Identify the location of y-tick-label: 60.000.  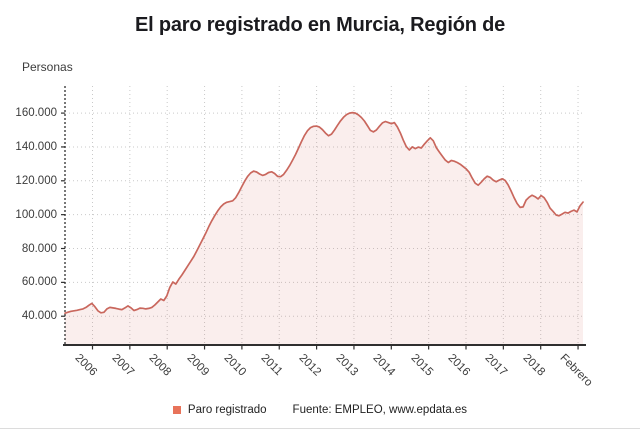
(39, 282).